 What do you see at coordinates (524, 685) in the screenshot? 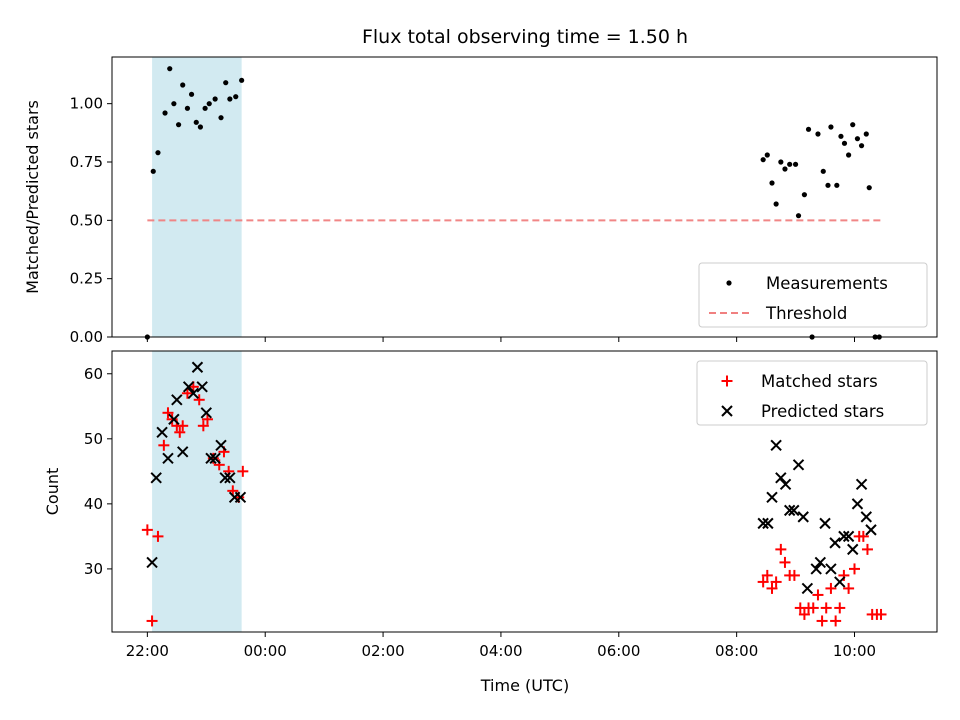
I see `x-axis-label: Time (UTC)` at bounding box center [524, 685].